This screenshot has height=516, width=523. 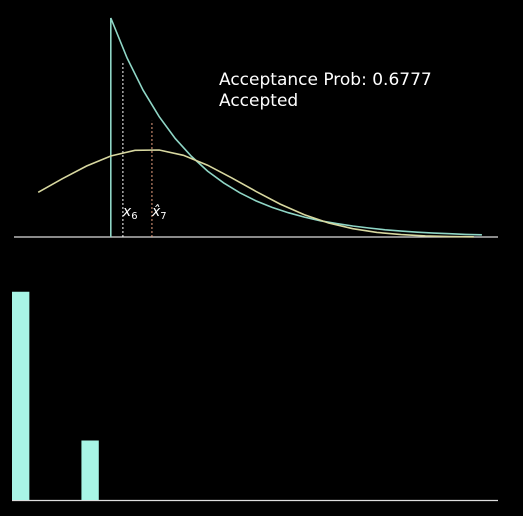 I want to click on sample-label: x6, so click(x=130, y=213).